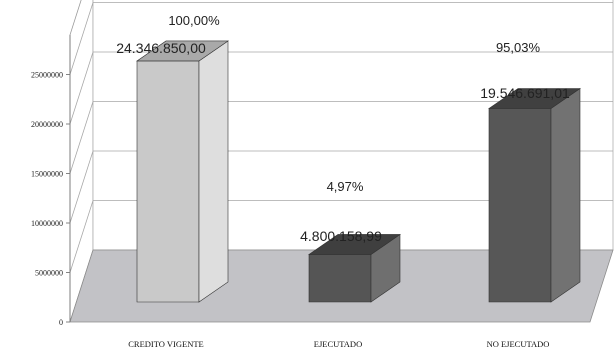  I want to click on y-tick-label: 20000000, so click(47, 124).